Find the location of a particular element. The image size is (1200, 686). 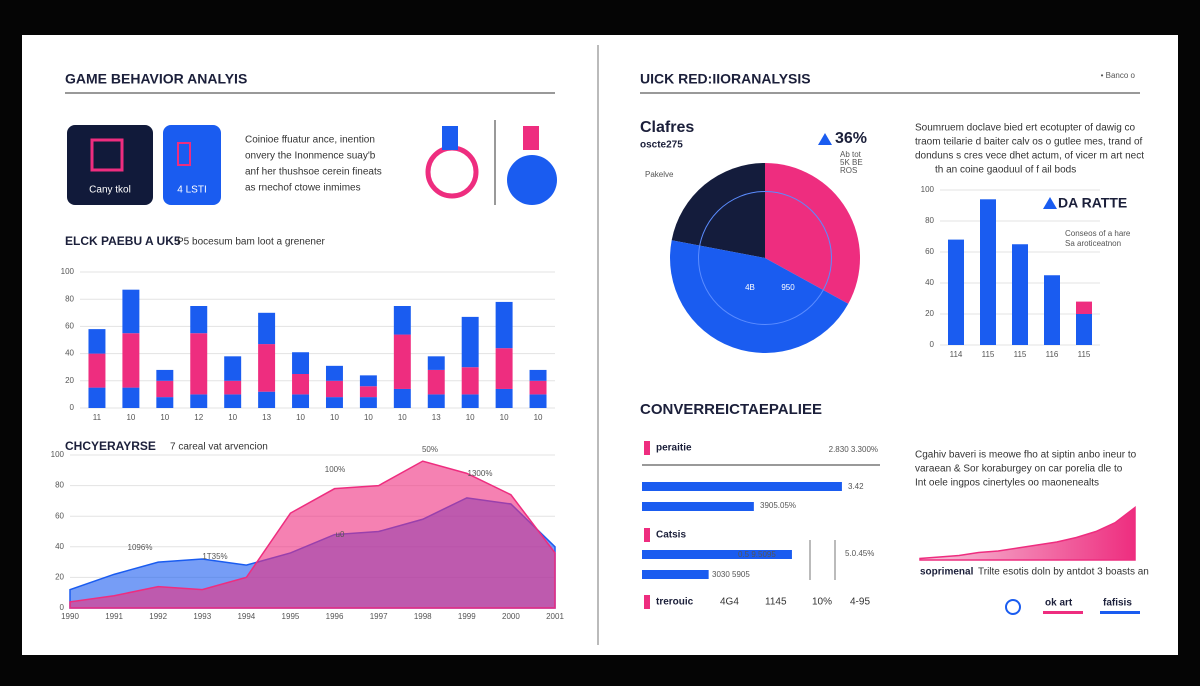

x-tick-label: 13 is located at coordinates (436, 417).